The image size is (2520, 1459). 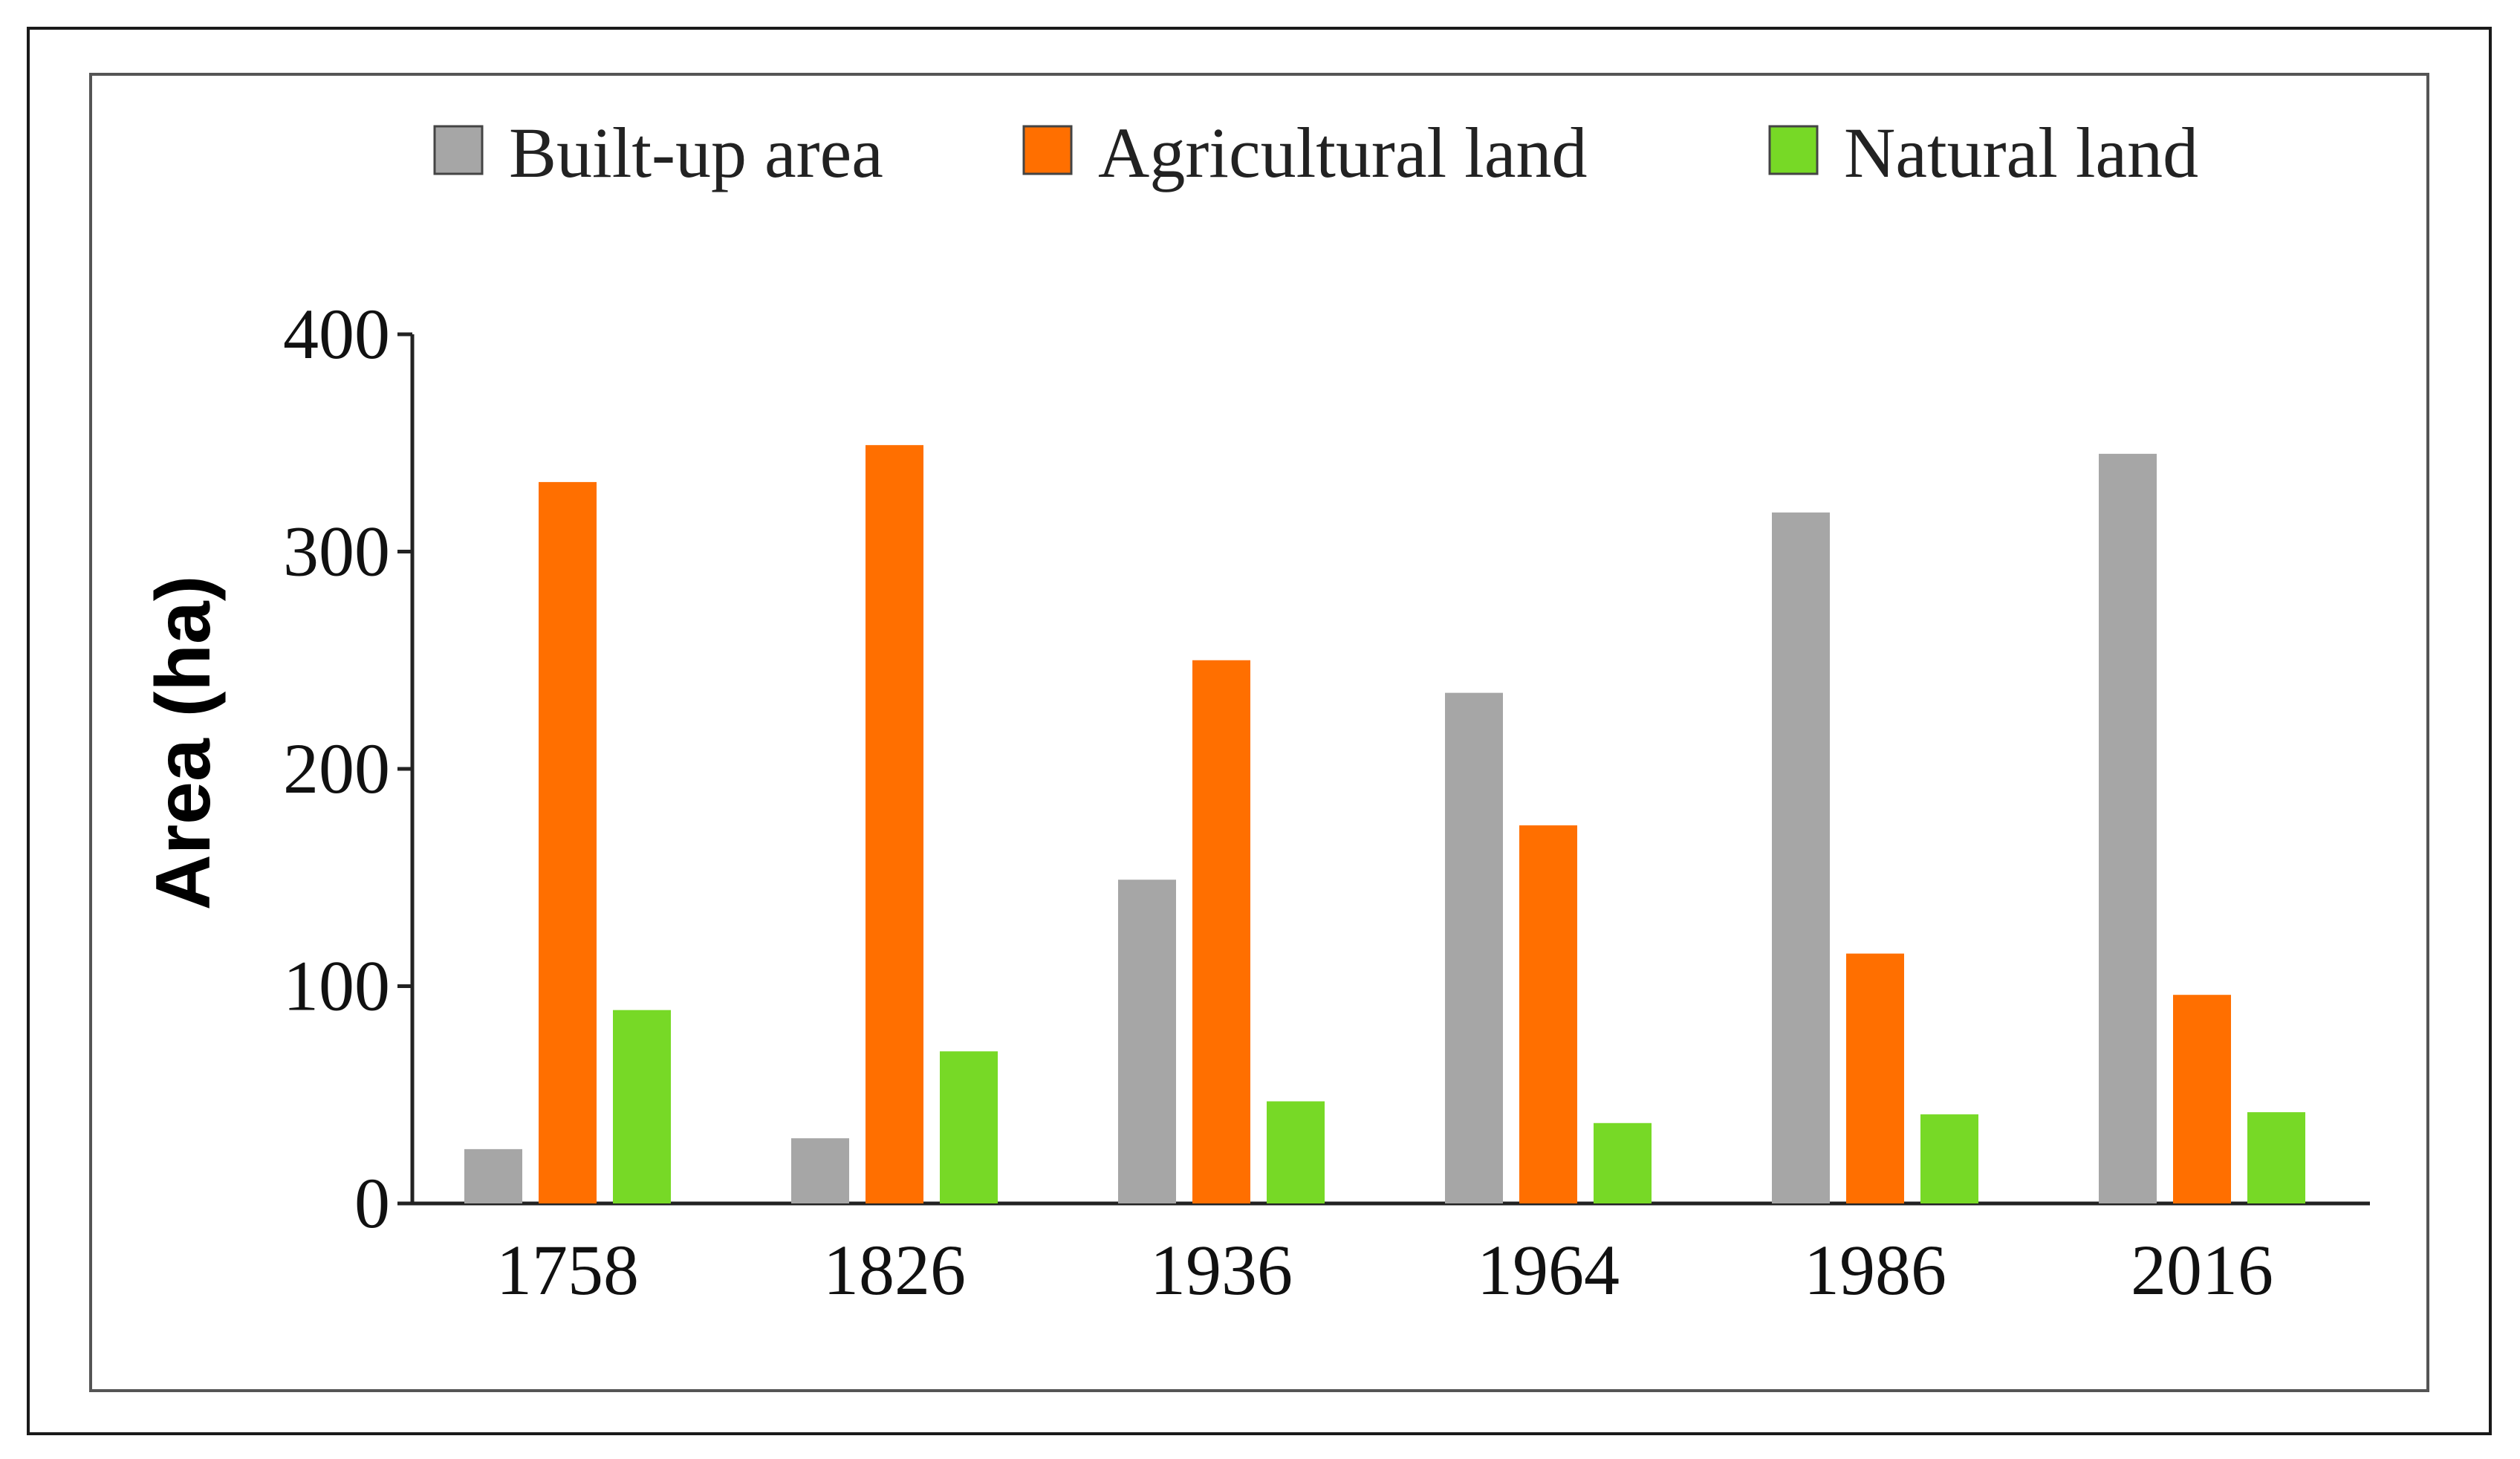 I want to click on legend-label-built-up-area: Built-up area, so click(x=696, y=152).